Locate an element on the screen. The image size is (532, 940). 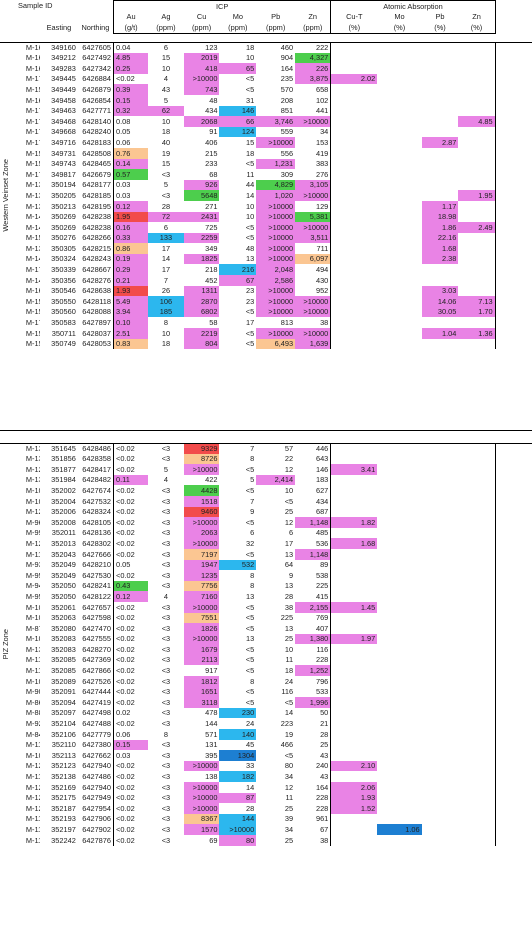
cell-easting: 349445 is located at coordinates (63, 79).